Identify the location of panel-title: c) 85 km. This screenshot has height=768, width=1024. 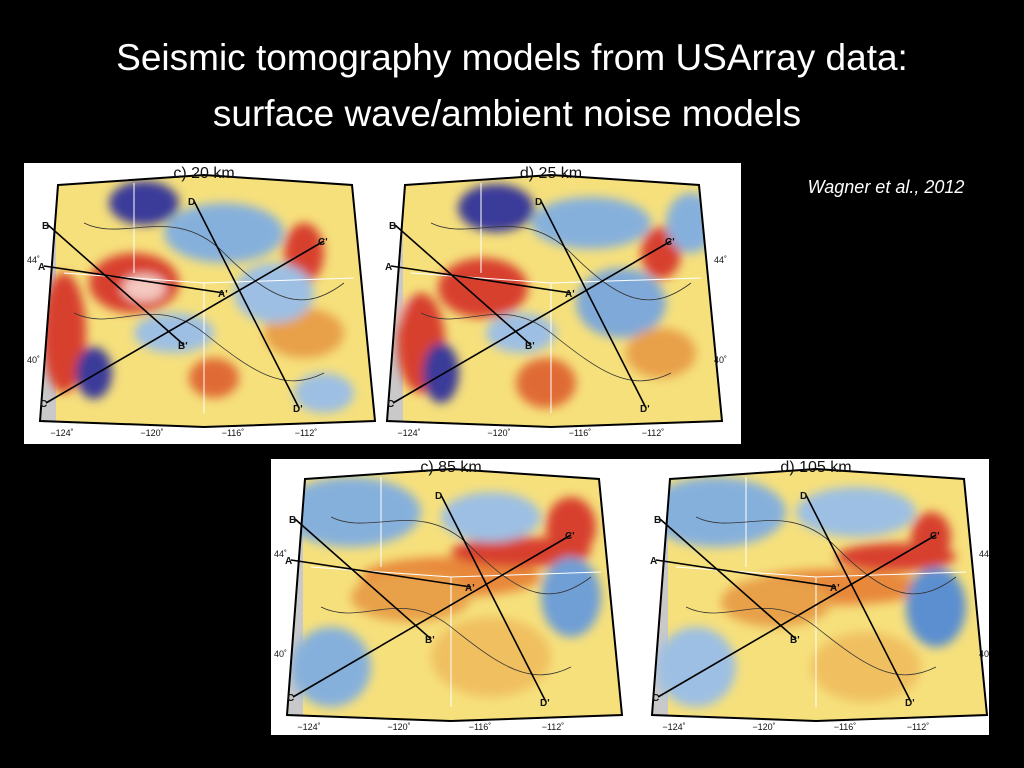
(450, 467).